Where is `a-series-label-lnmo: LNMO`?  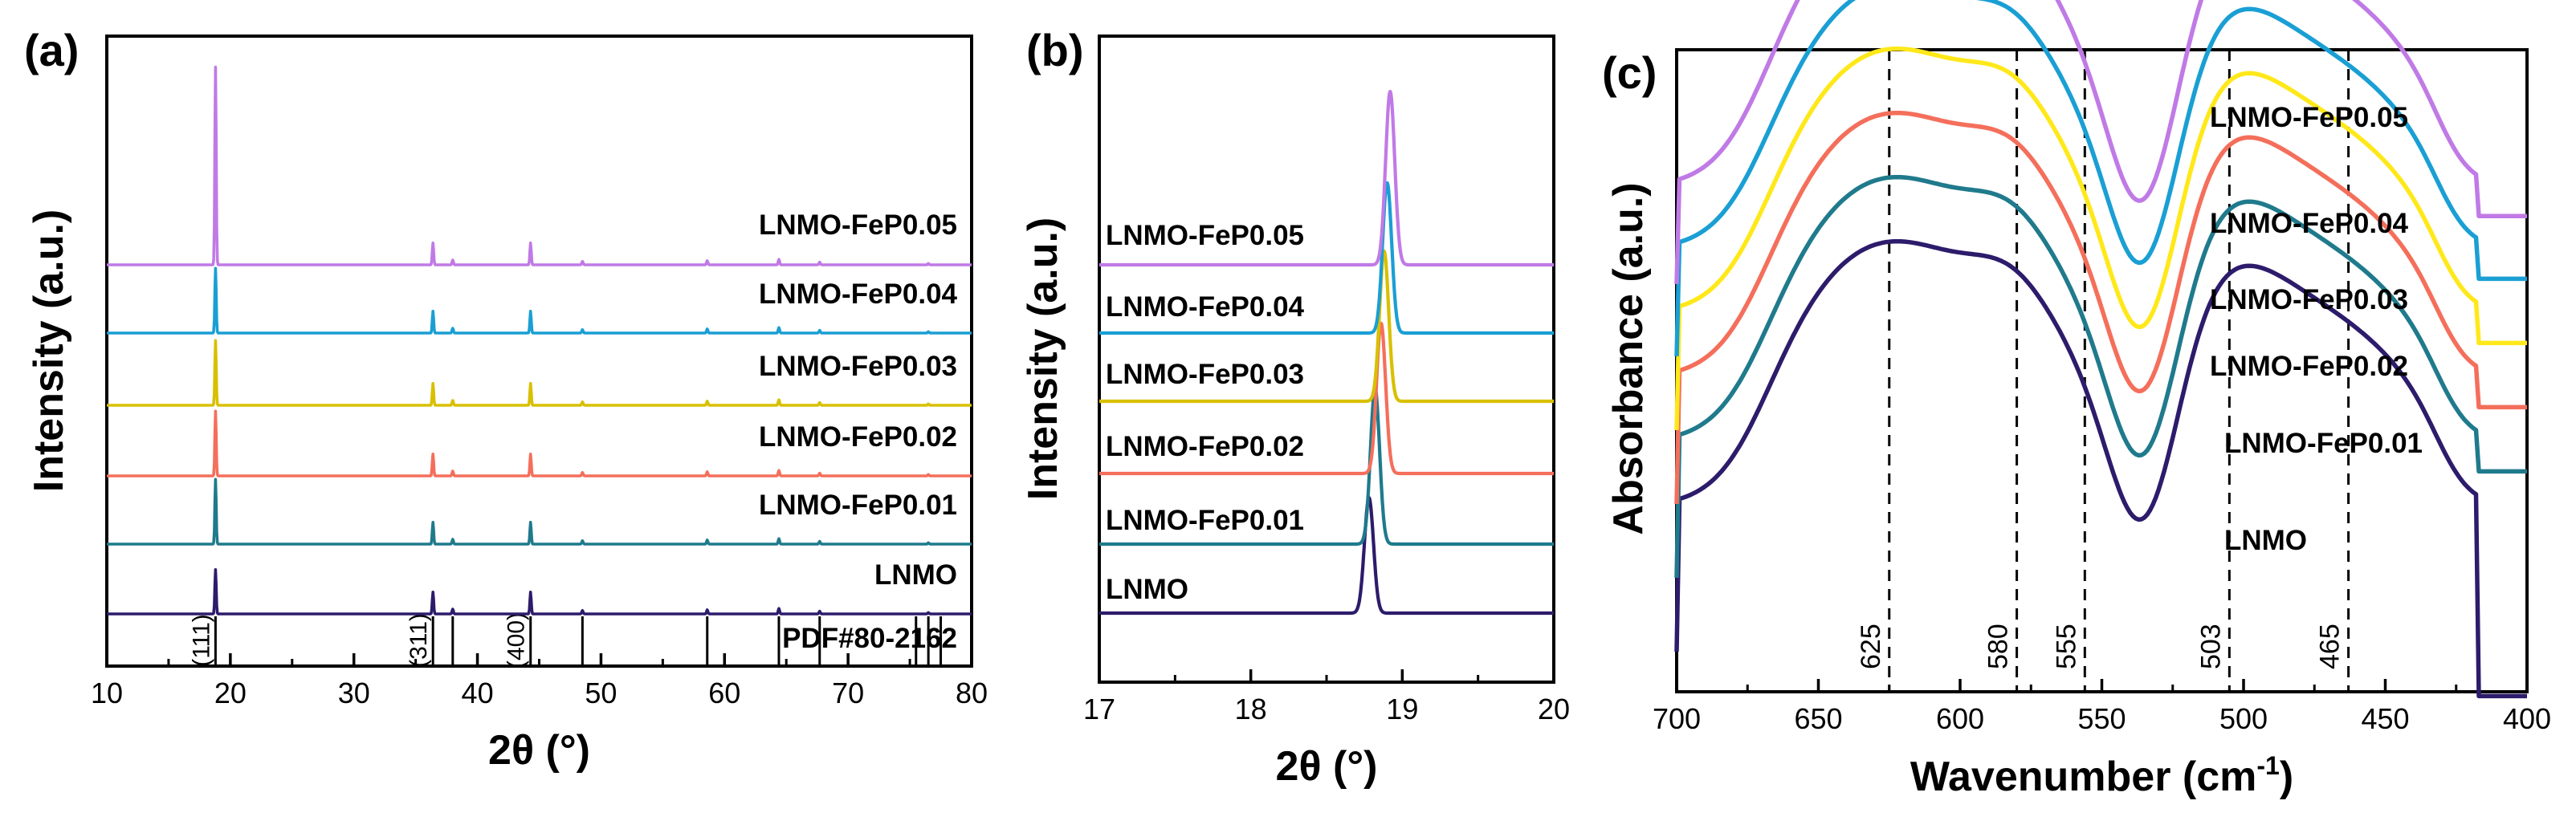 a-series-label-lnmo: LNMO is located at coordinates (915, 575).